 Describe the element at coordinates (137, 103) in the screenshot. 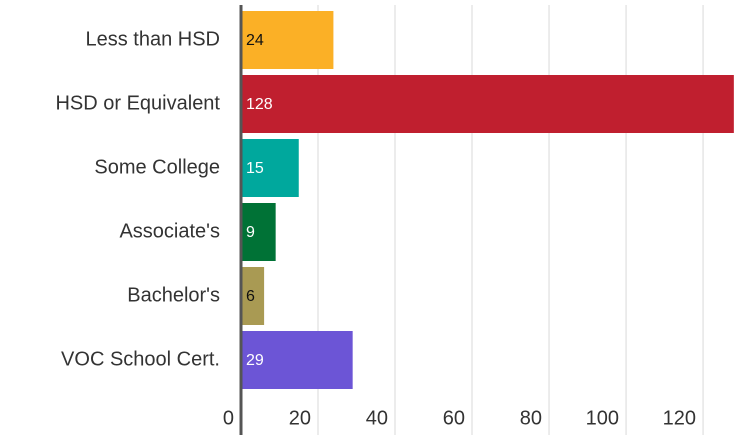

I see `y-tick-label: HSD or Equivalent` at that location.